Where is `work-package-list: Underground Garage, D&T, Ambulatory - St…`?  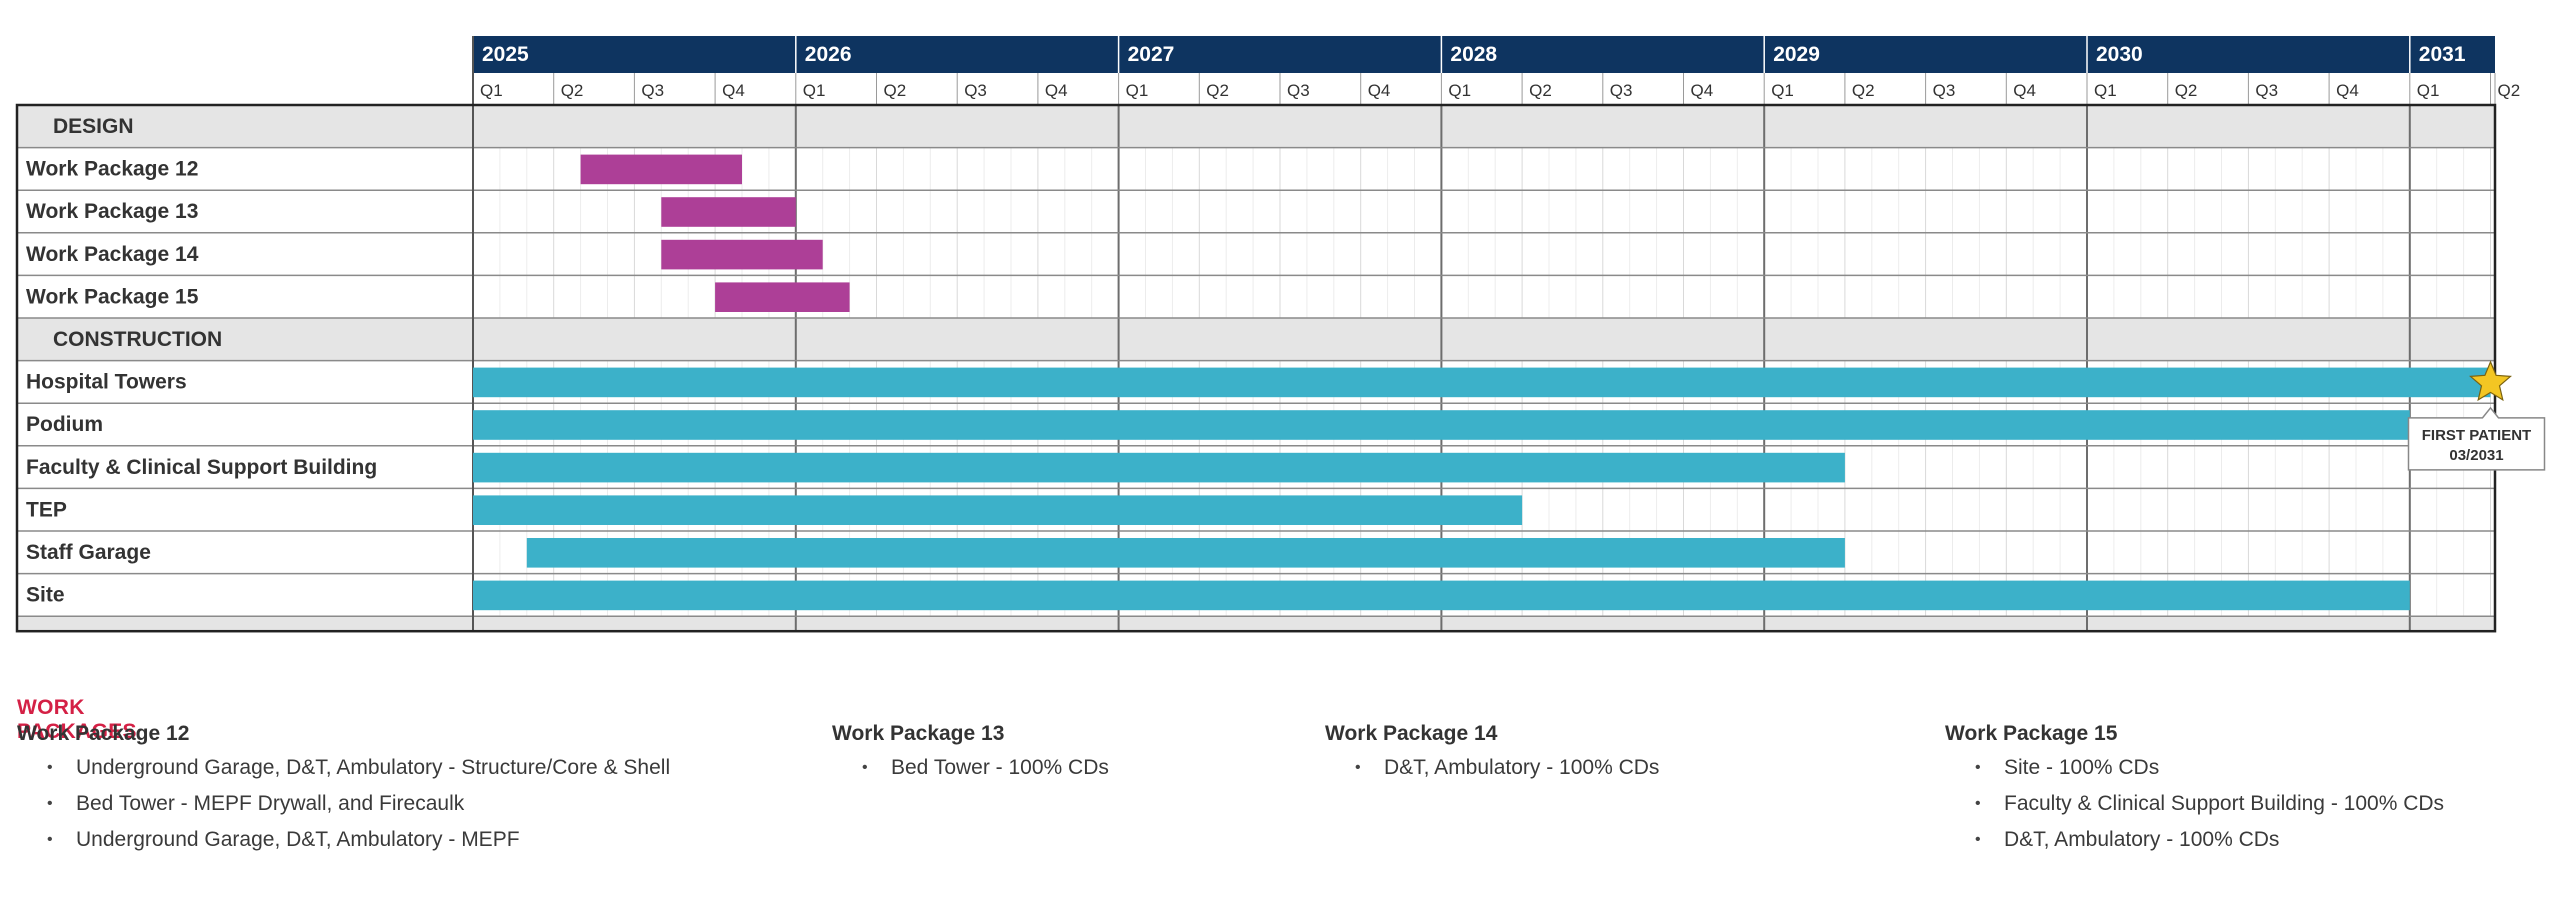 work-package-list: Underground Garage, D&T, Ambulatory - St… is located at coordinates (343, 804).